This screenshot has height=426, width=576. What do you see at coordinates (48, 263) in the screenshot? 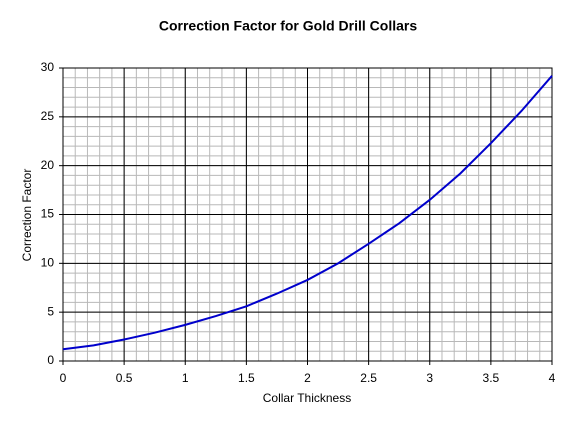
I see `y-tick-label: 10` at bounding box center [48, 263].